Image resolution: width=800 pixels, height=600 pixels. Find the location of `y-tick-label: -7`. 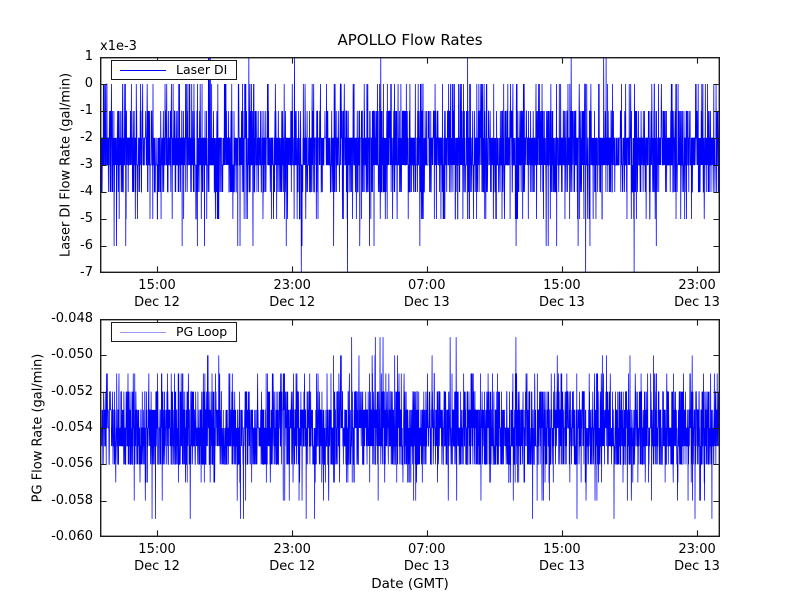

y-tick-label: -7 is located at coordinates (86, 272).